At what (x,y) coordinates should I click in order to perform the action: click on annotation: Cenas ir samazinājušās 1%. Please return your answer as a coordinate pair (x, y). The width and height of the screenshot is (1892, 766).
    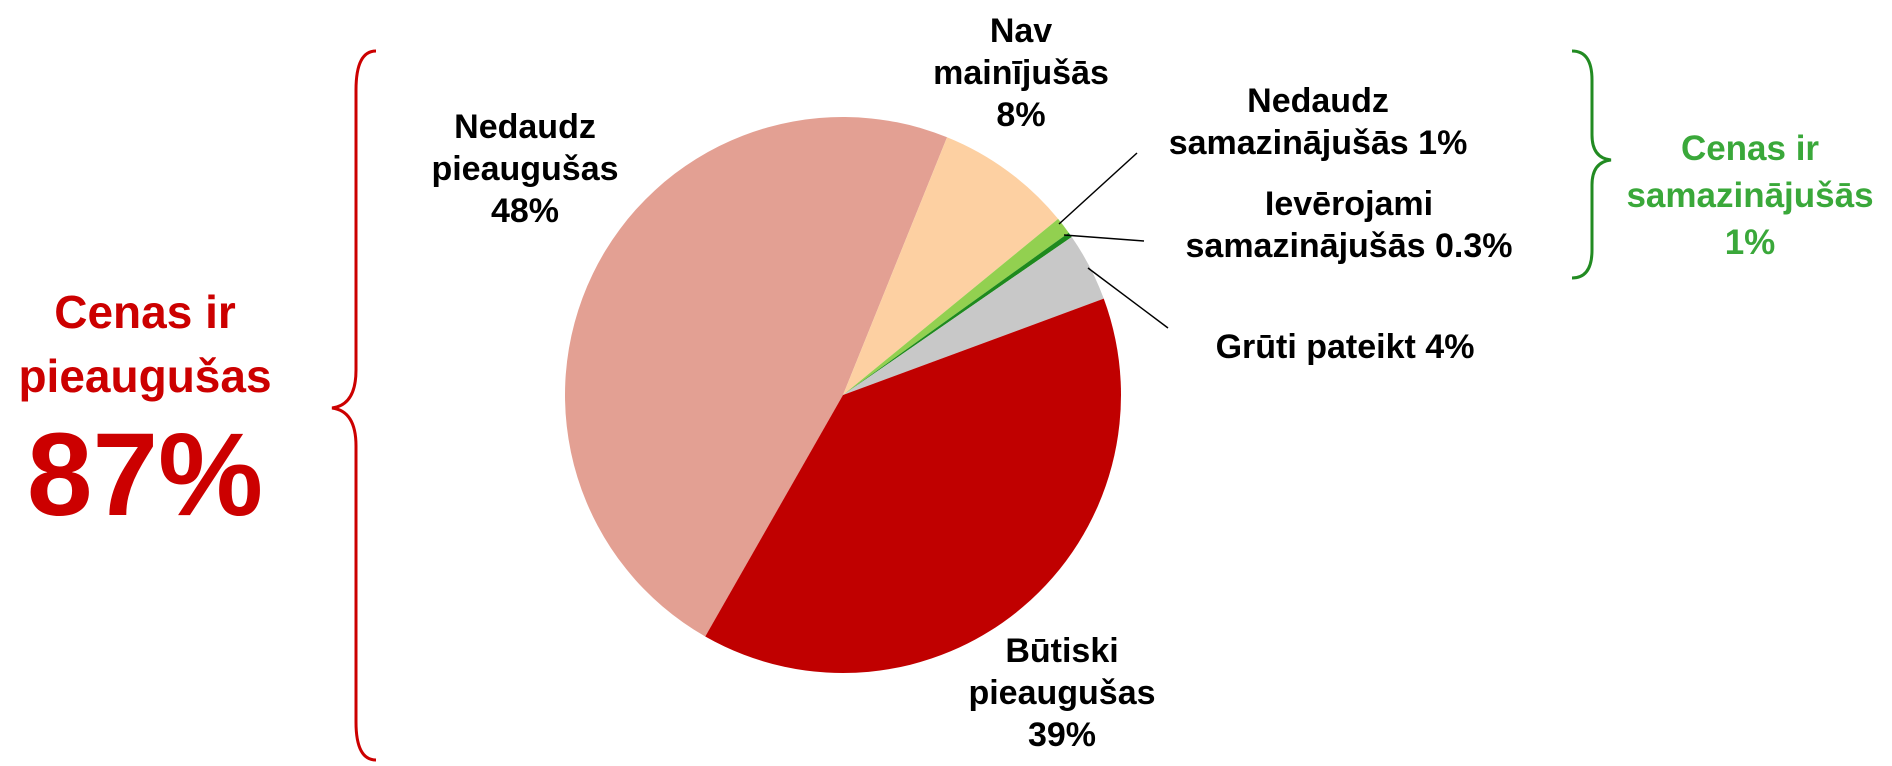
    Looking at the image, I should click on (1750, 195).